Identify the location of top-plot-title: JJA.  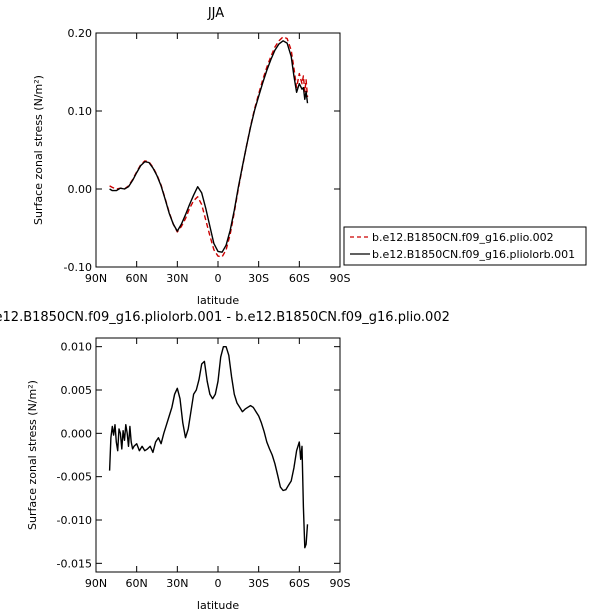
(215, 13).